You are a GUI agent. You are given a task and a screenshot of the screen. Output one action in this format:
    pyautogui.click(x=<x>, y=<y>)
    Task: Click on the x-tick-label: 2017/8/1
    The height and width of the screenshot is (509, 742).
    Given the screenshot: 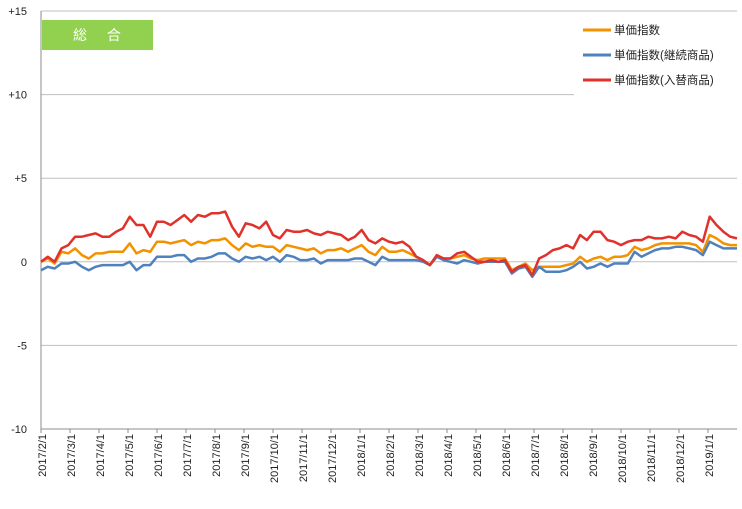 What is the action you would take?
    pyautogui.click(x=217, y=455)
    